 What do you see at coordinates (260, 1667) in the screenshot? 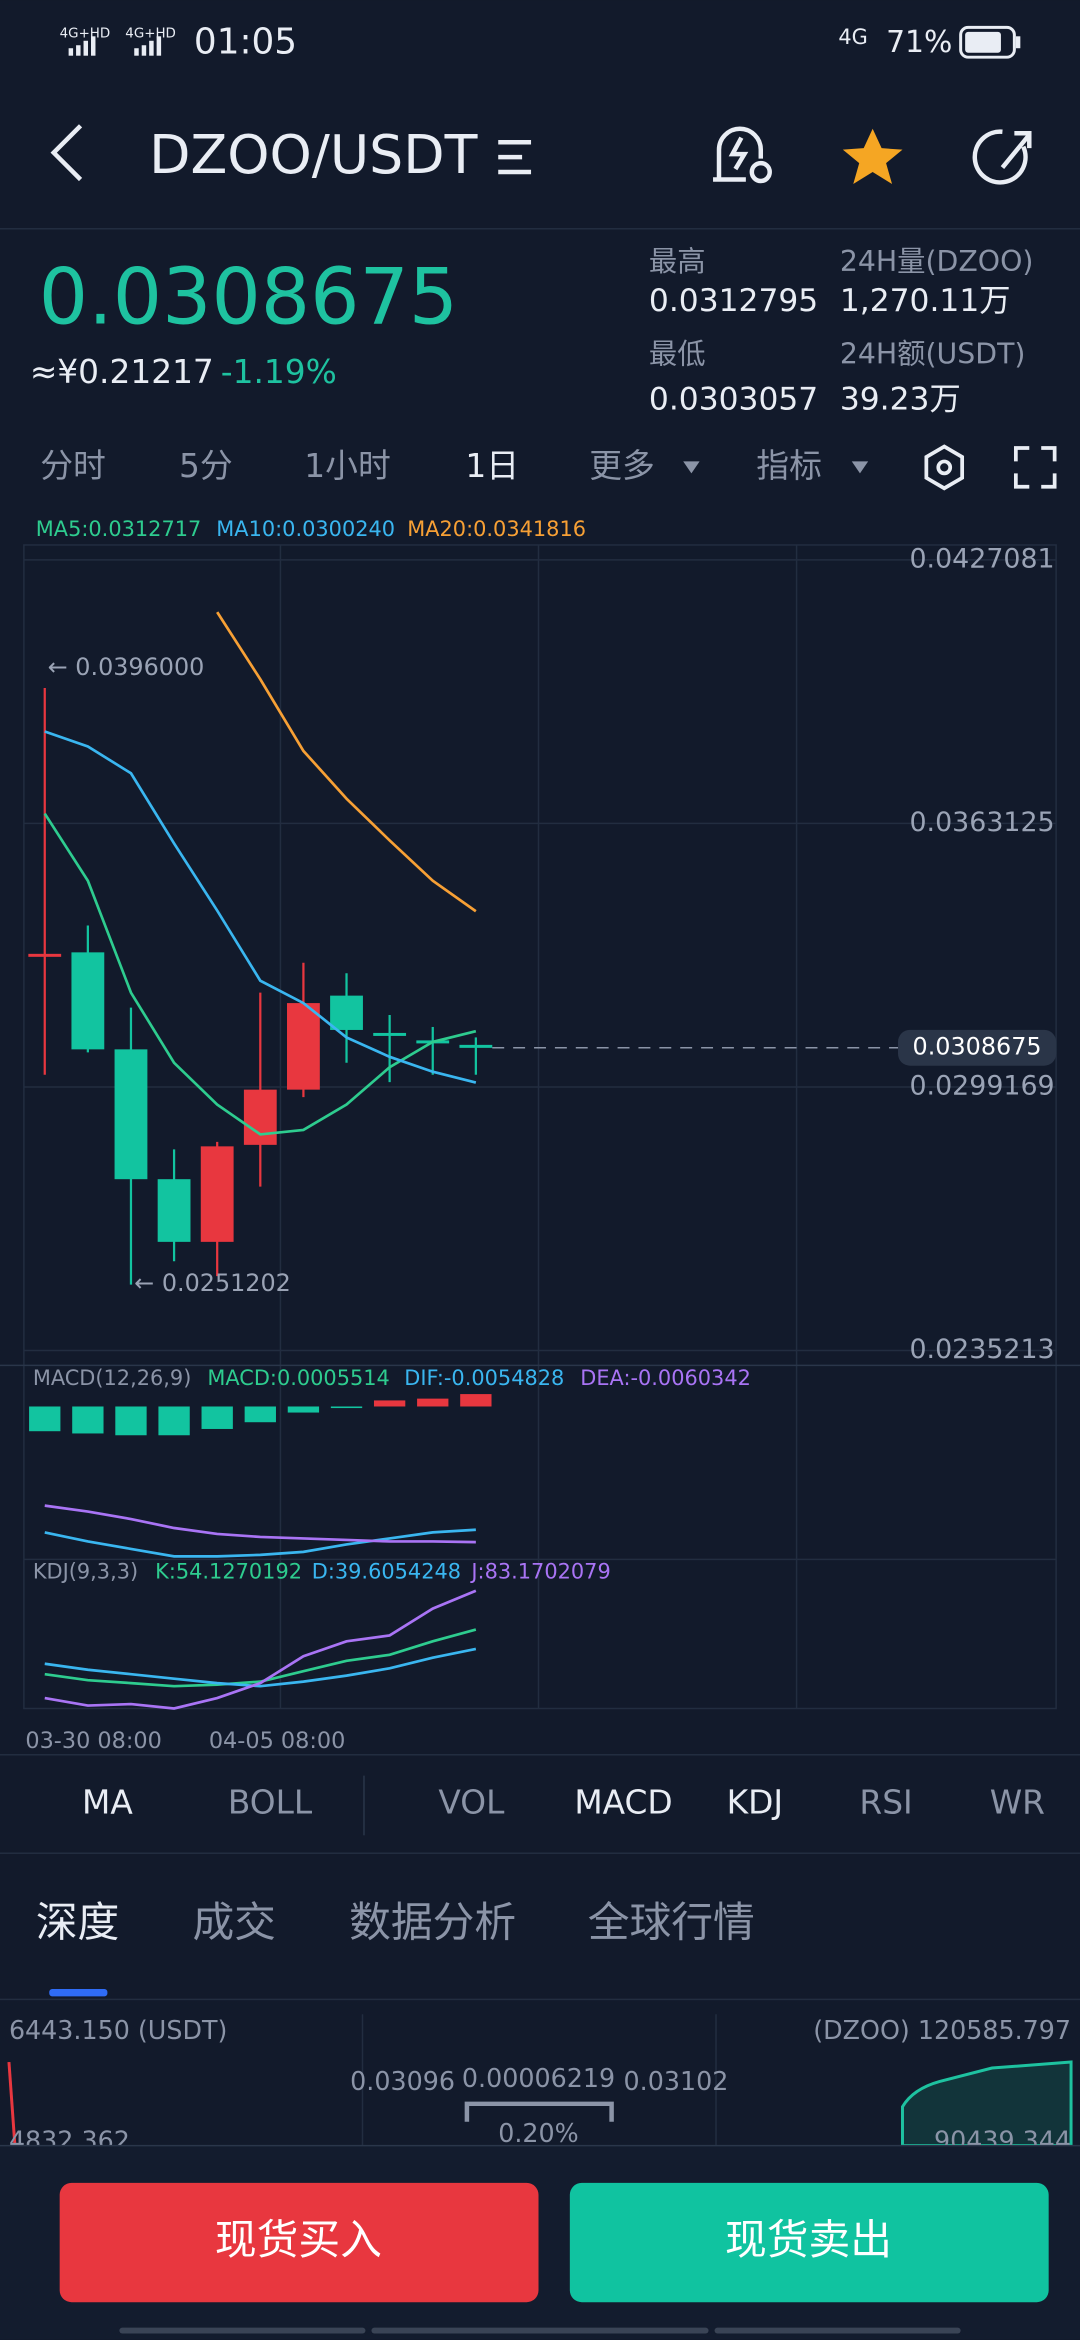
I see `d-line` at bounding box center [260, 1667].